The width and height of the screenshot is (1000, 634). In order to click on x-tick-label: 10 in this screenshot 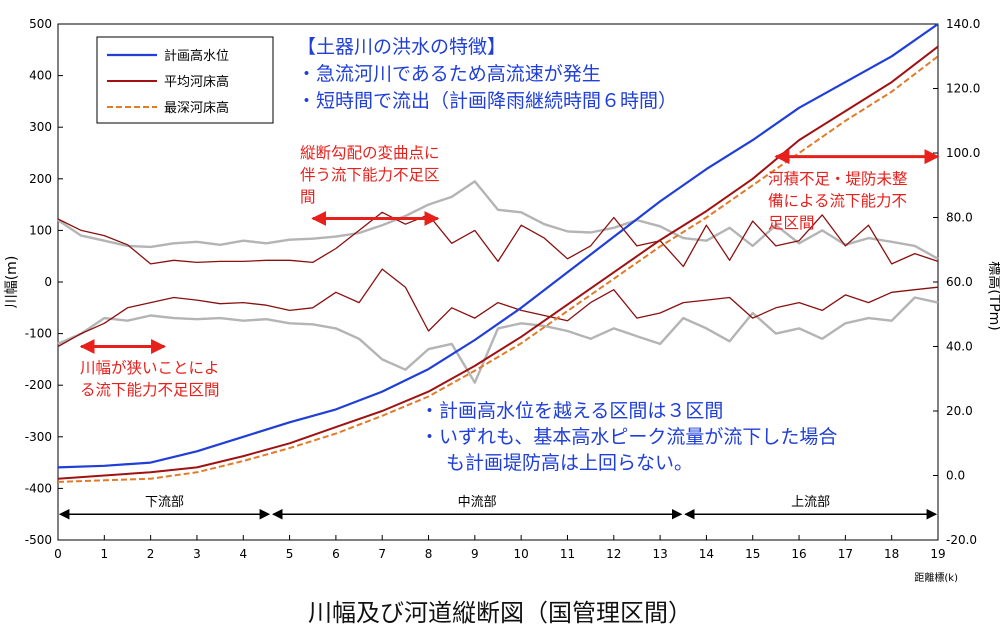, I will do `click(521, 554)`.